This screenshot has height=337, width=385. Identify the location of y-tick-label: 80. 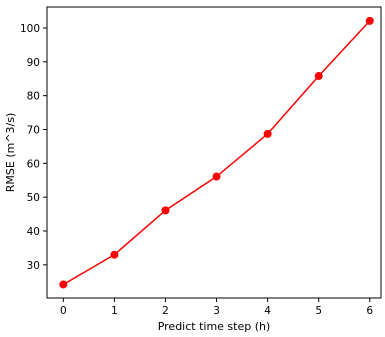
(33, 97).